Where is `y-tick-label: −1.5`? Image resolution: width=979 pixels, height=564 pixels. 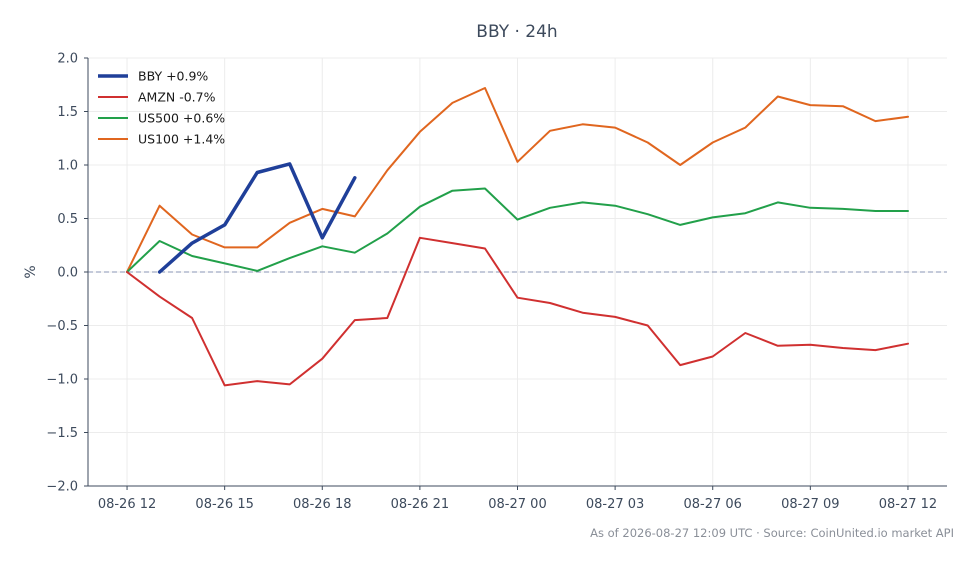 y-tick-label: −1.5 is located at coordinates (62, 433).